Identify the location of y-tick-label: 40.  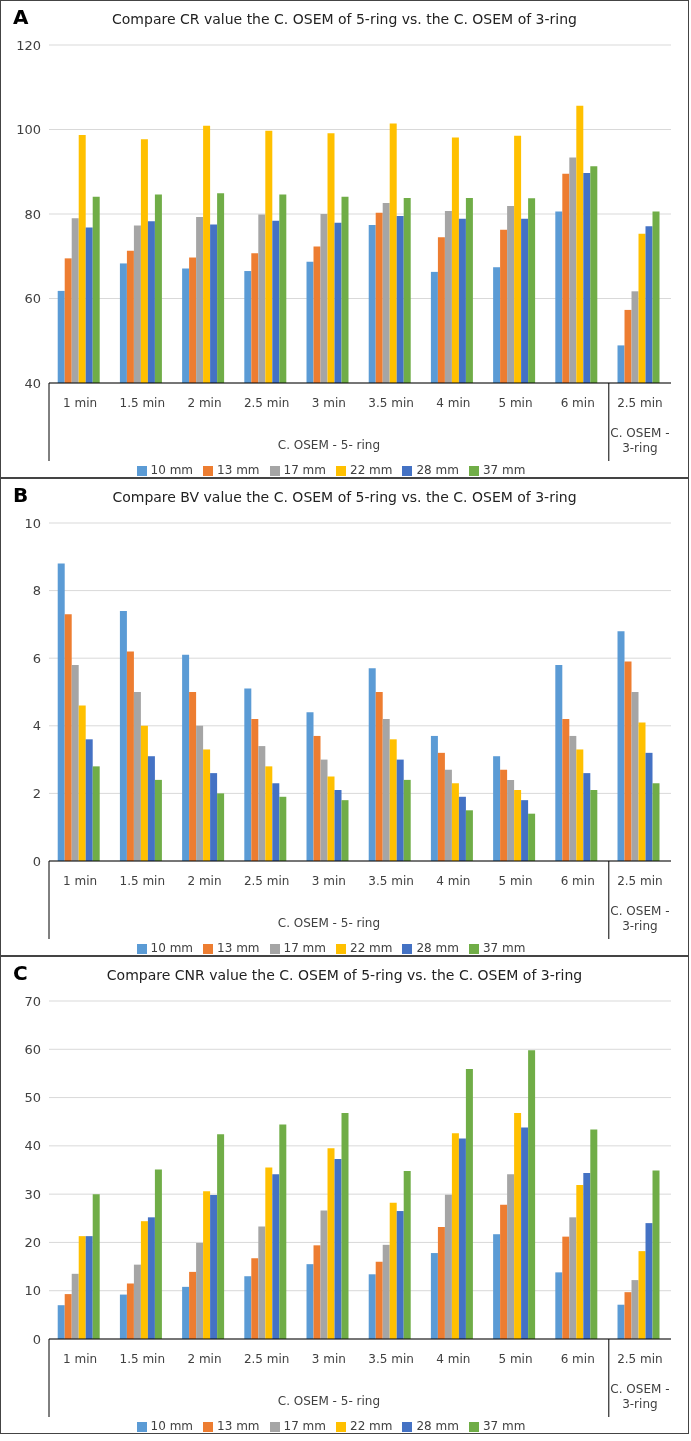
(32, 383).